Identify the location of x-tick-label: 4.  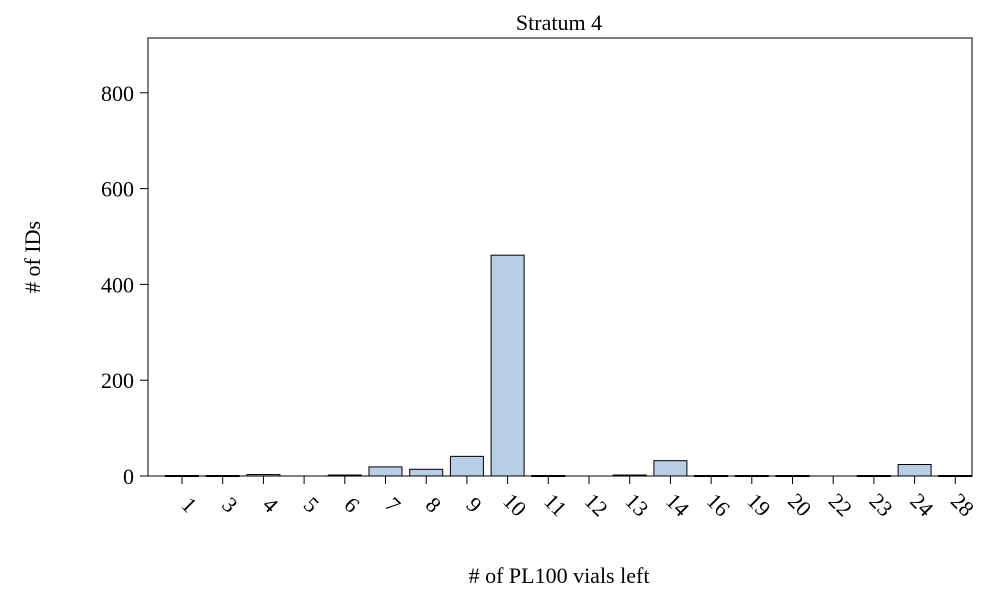
(270, 504).